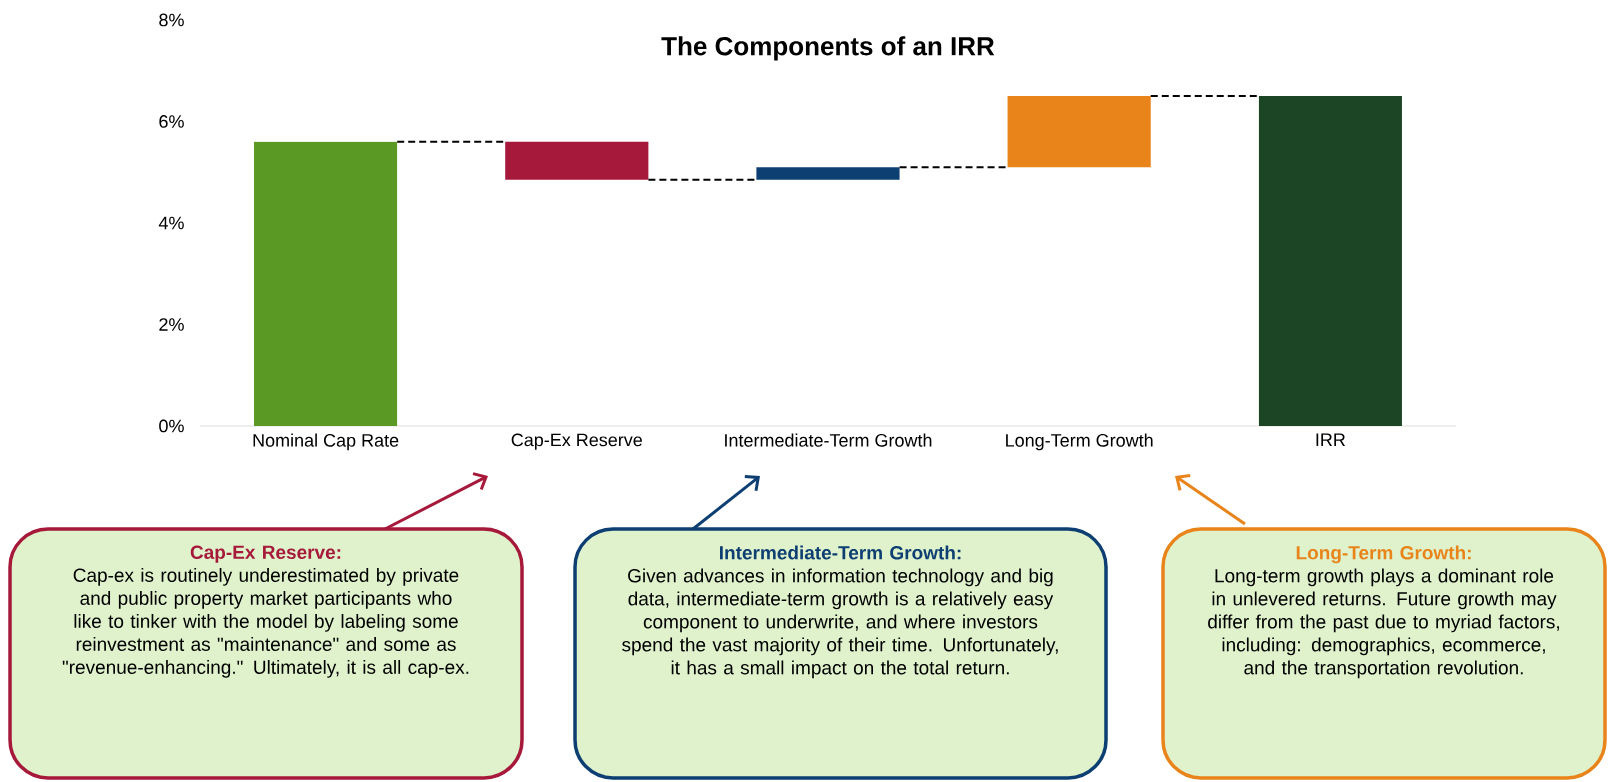  I want to click on x-tick-label: Nominal Cap Rate, so click(326, 442).